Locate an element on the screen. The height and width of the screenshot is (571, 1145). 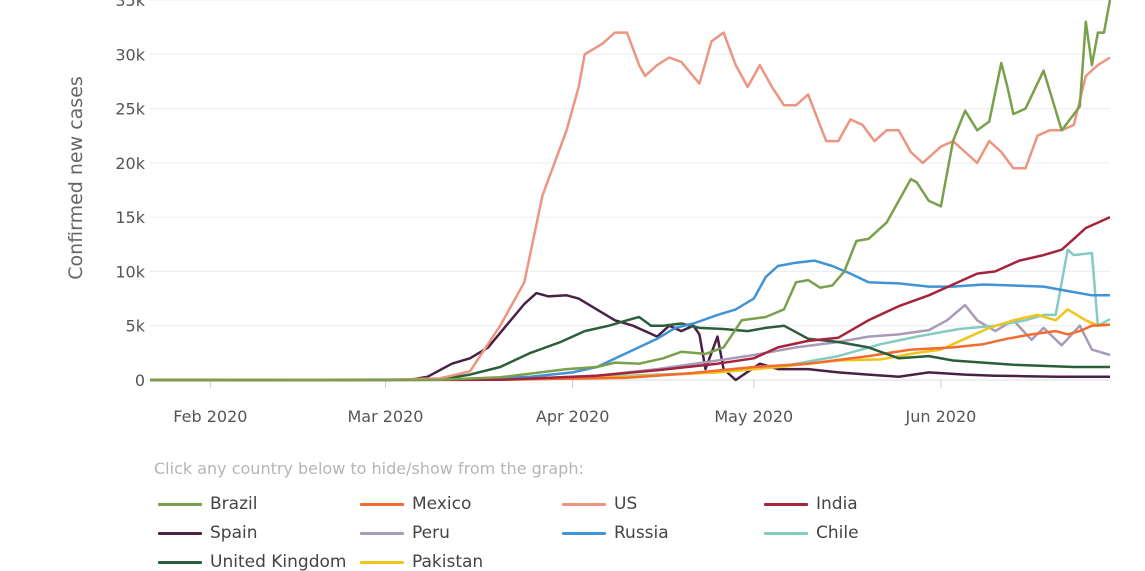
legend-label: Chile is located at coordinates (837, 533).